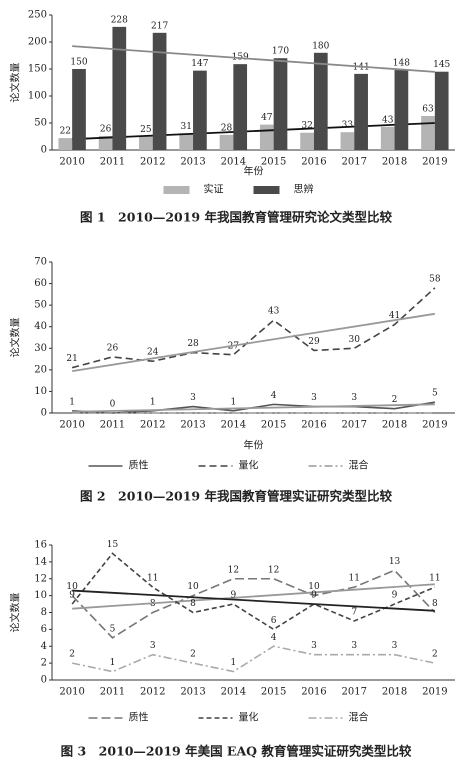 The width and height of the screenshot is (473, 768). What do you see at coordinates (274, 621) in the screenshot?
I see `data-label: 6` at bounding box center [274, 621].